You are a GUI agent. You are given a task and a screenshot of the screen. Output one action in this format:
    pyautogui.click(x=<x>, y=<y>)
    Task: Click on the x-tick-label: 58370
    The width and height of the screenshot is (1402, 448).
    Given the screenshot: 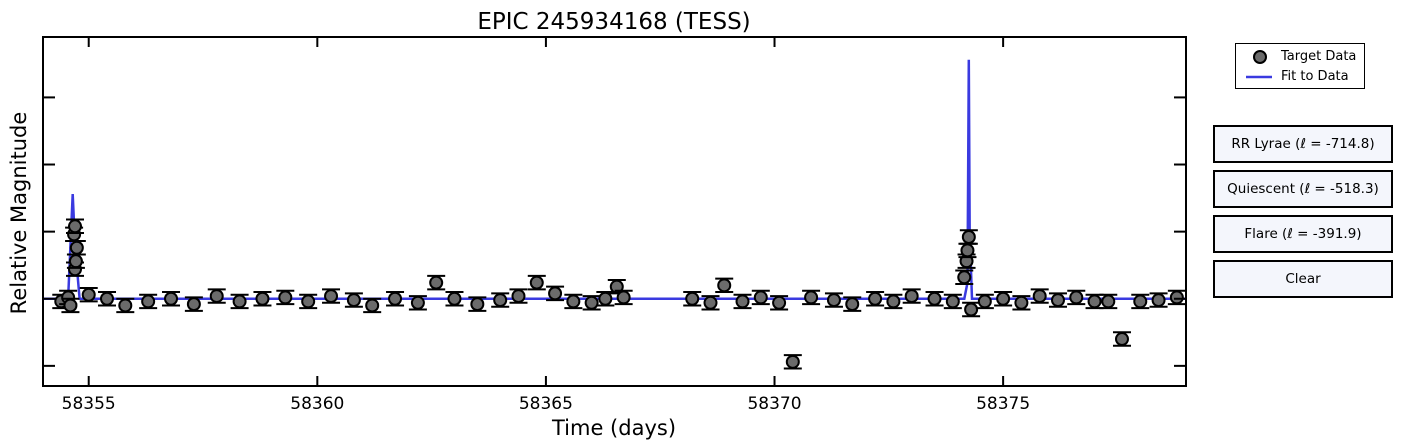 What is the action you would take?
    pyautogui.click(x=774, y=404)
    